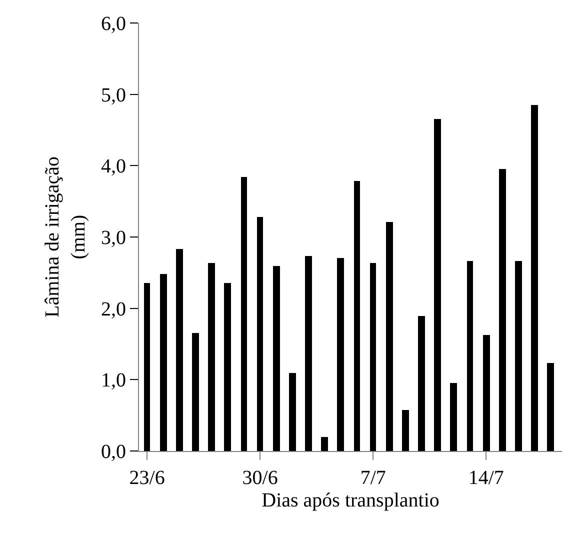 This screenshot has width=562, height=542. I want to click on y-tick-label: 3,0, so click(113, 238).